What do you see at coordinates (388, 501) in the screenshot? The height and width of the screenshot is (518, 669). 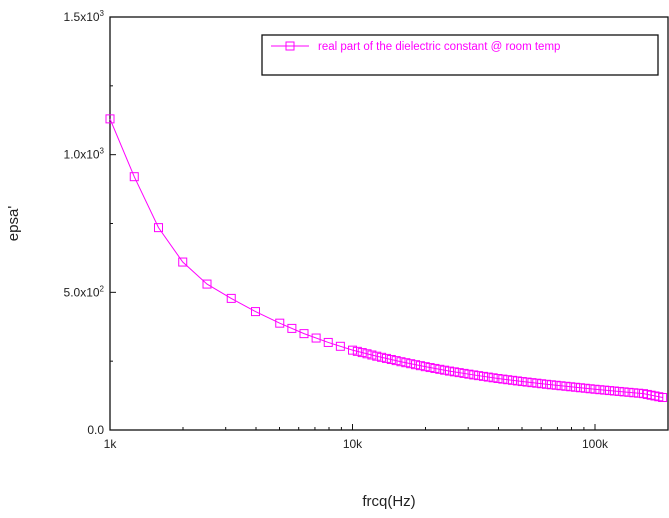 I see `x-axis-title: frcq(Hz)` at bounding box center [388, 501].